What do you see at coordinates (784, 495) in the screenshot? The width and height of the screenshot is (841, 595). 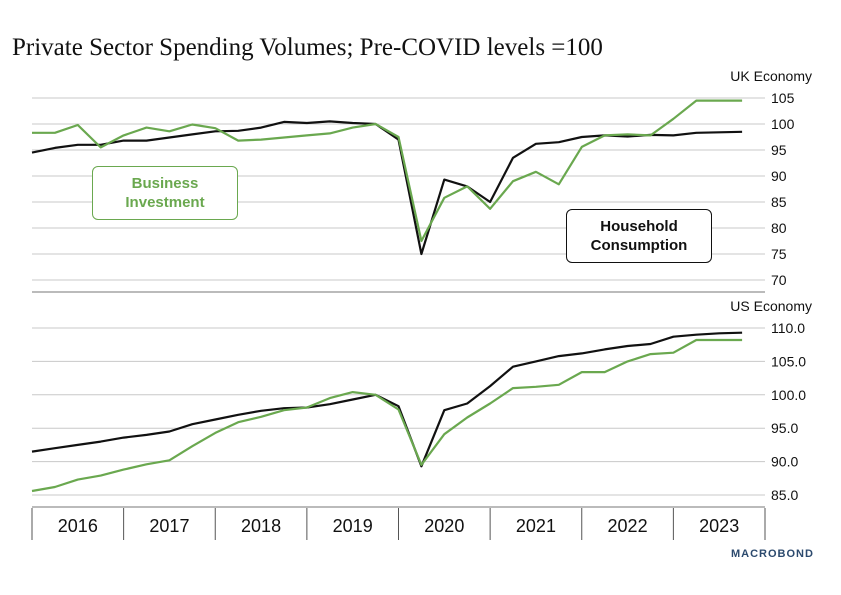 I see `us-ytick-label: 85.0` at bounding box center [784, 495].